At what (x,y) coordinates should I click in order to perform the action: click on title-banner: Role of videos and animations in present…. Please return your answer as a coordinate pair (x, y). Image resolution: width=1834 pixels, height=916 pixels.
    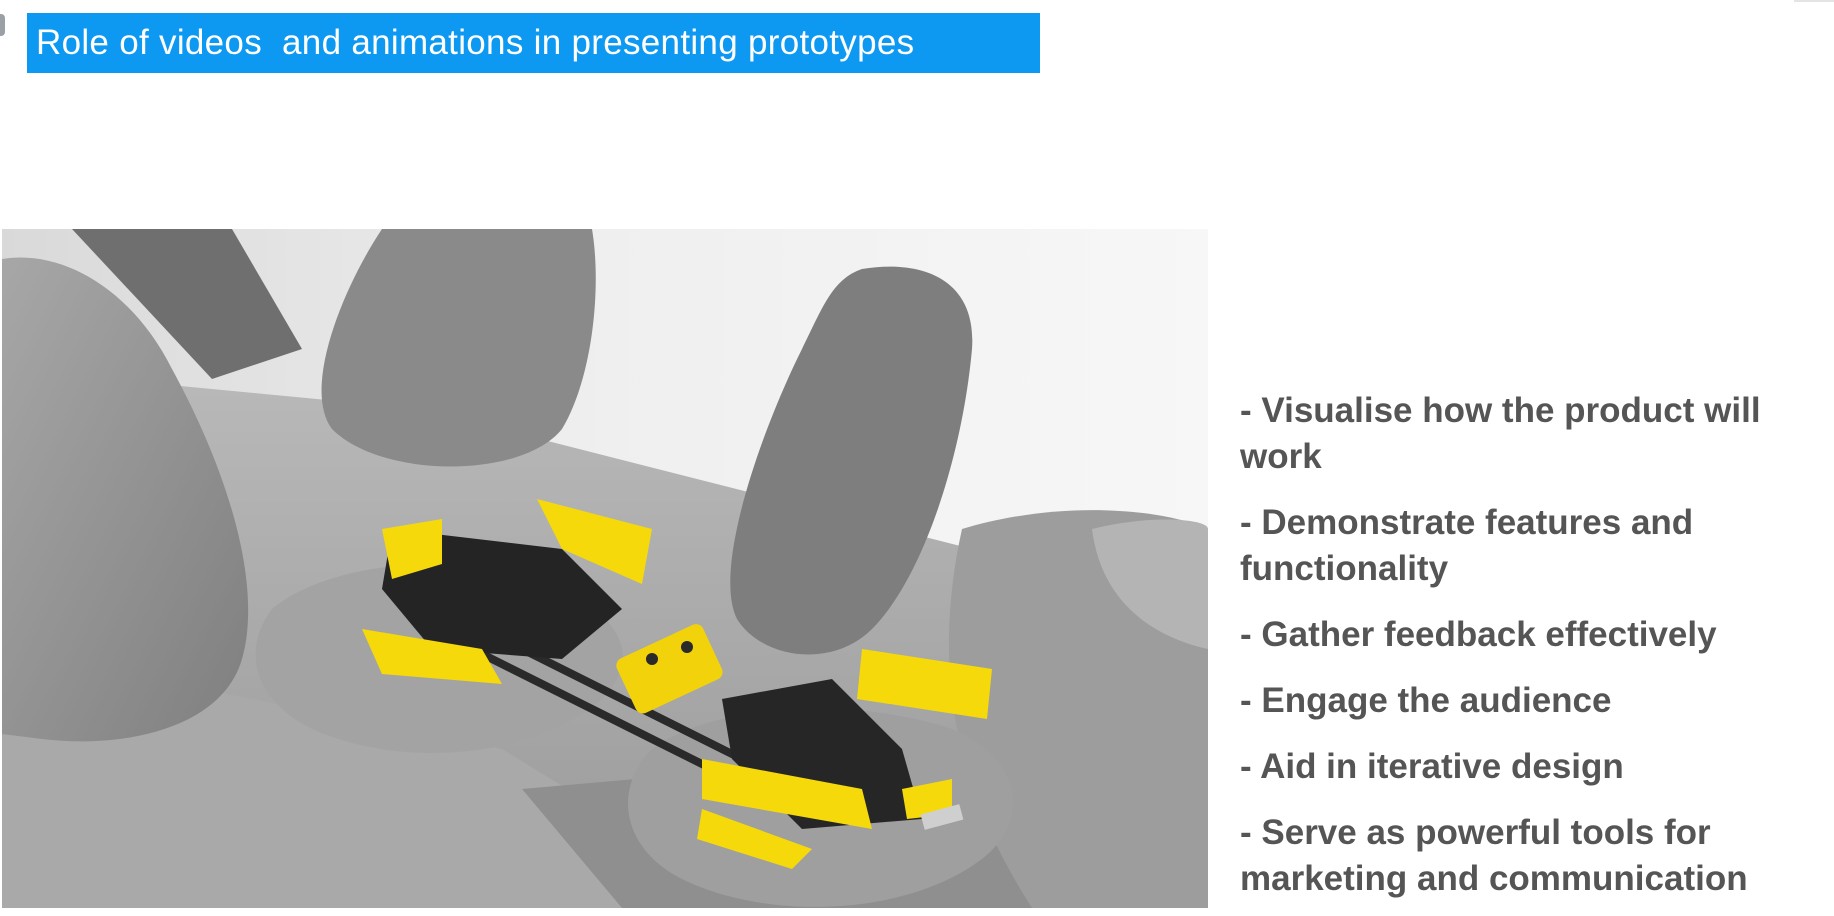
    Looking at the image, I should click on (533, 43).